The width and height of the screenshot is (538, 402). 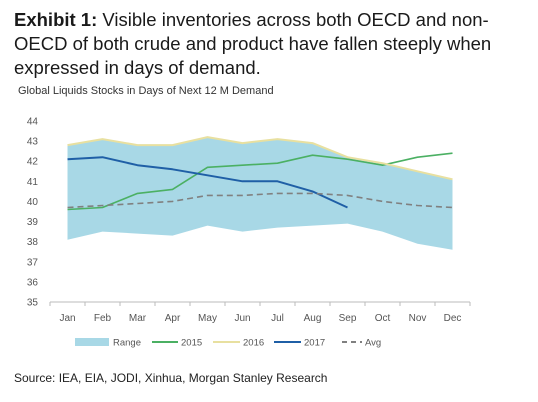 I want to click on y-tick-label: 44, so click(x=33, y=122).